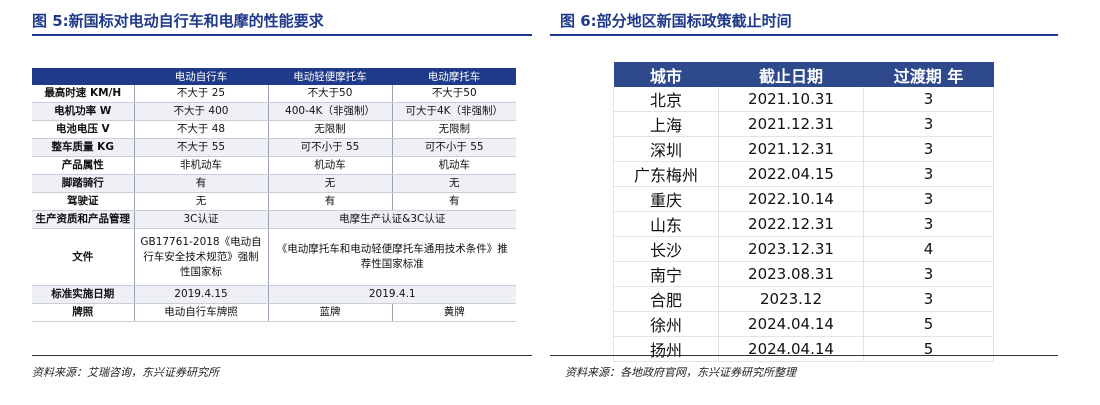  What do you see at coordinates (83, 94) in the screenshot?
I see `row-label: 最高时速 KM/H` at bounding box center [83, 94].